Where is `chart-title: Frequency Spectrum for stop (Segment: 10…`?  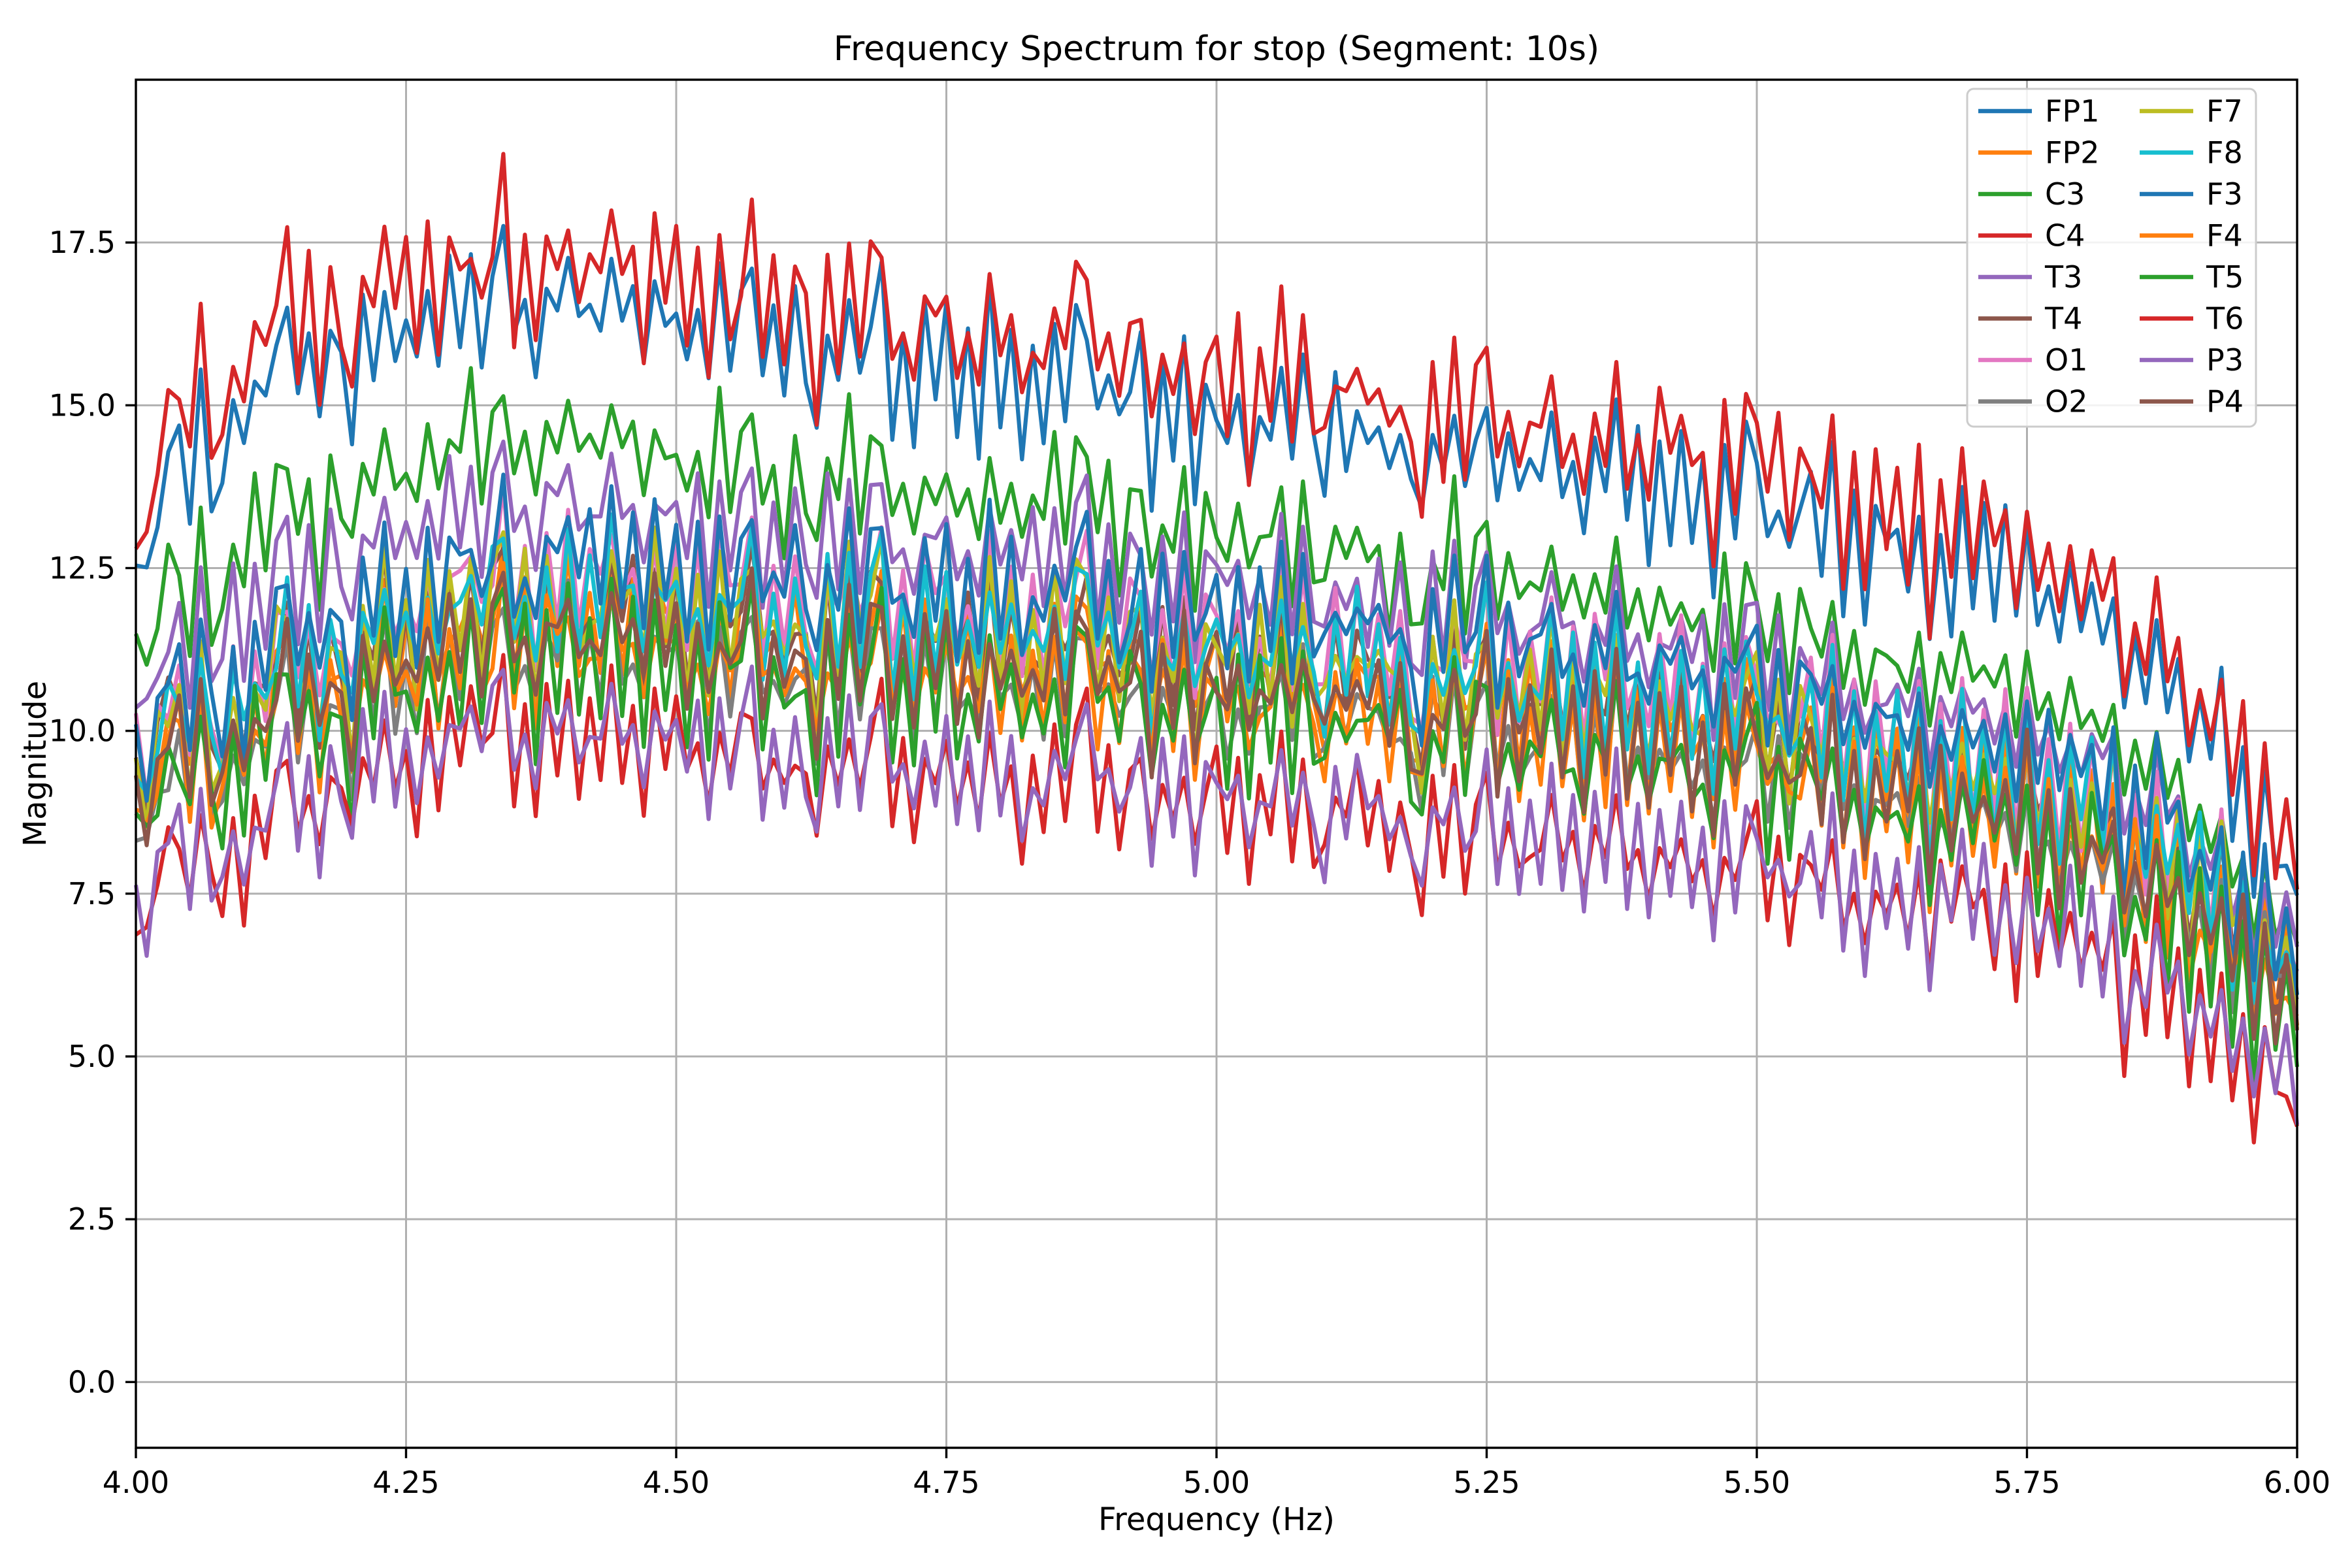 chart-title: Frequency Spectrum for stop (Segment: 10… is located at coordinates (1216, 49).